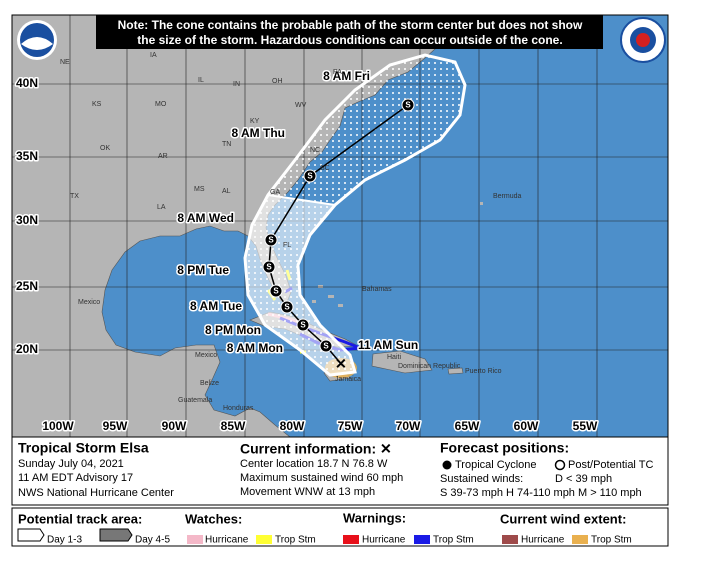 The width and height of the screenshot is (703, 579). What do you see at coordinates (201, 80) in the screenshot?
I see `place-label: IL` at bounding box center [201, 80].